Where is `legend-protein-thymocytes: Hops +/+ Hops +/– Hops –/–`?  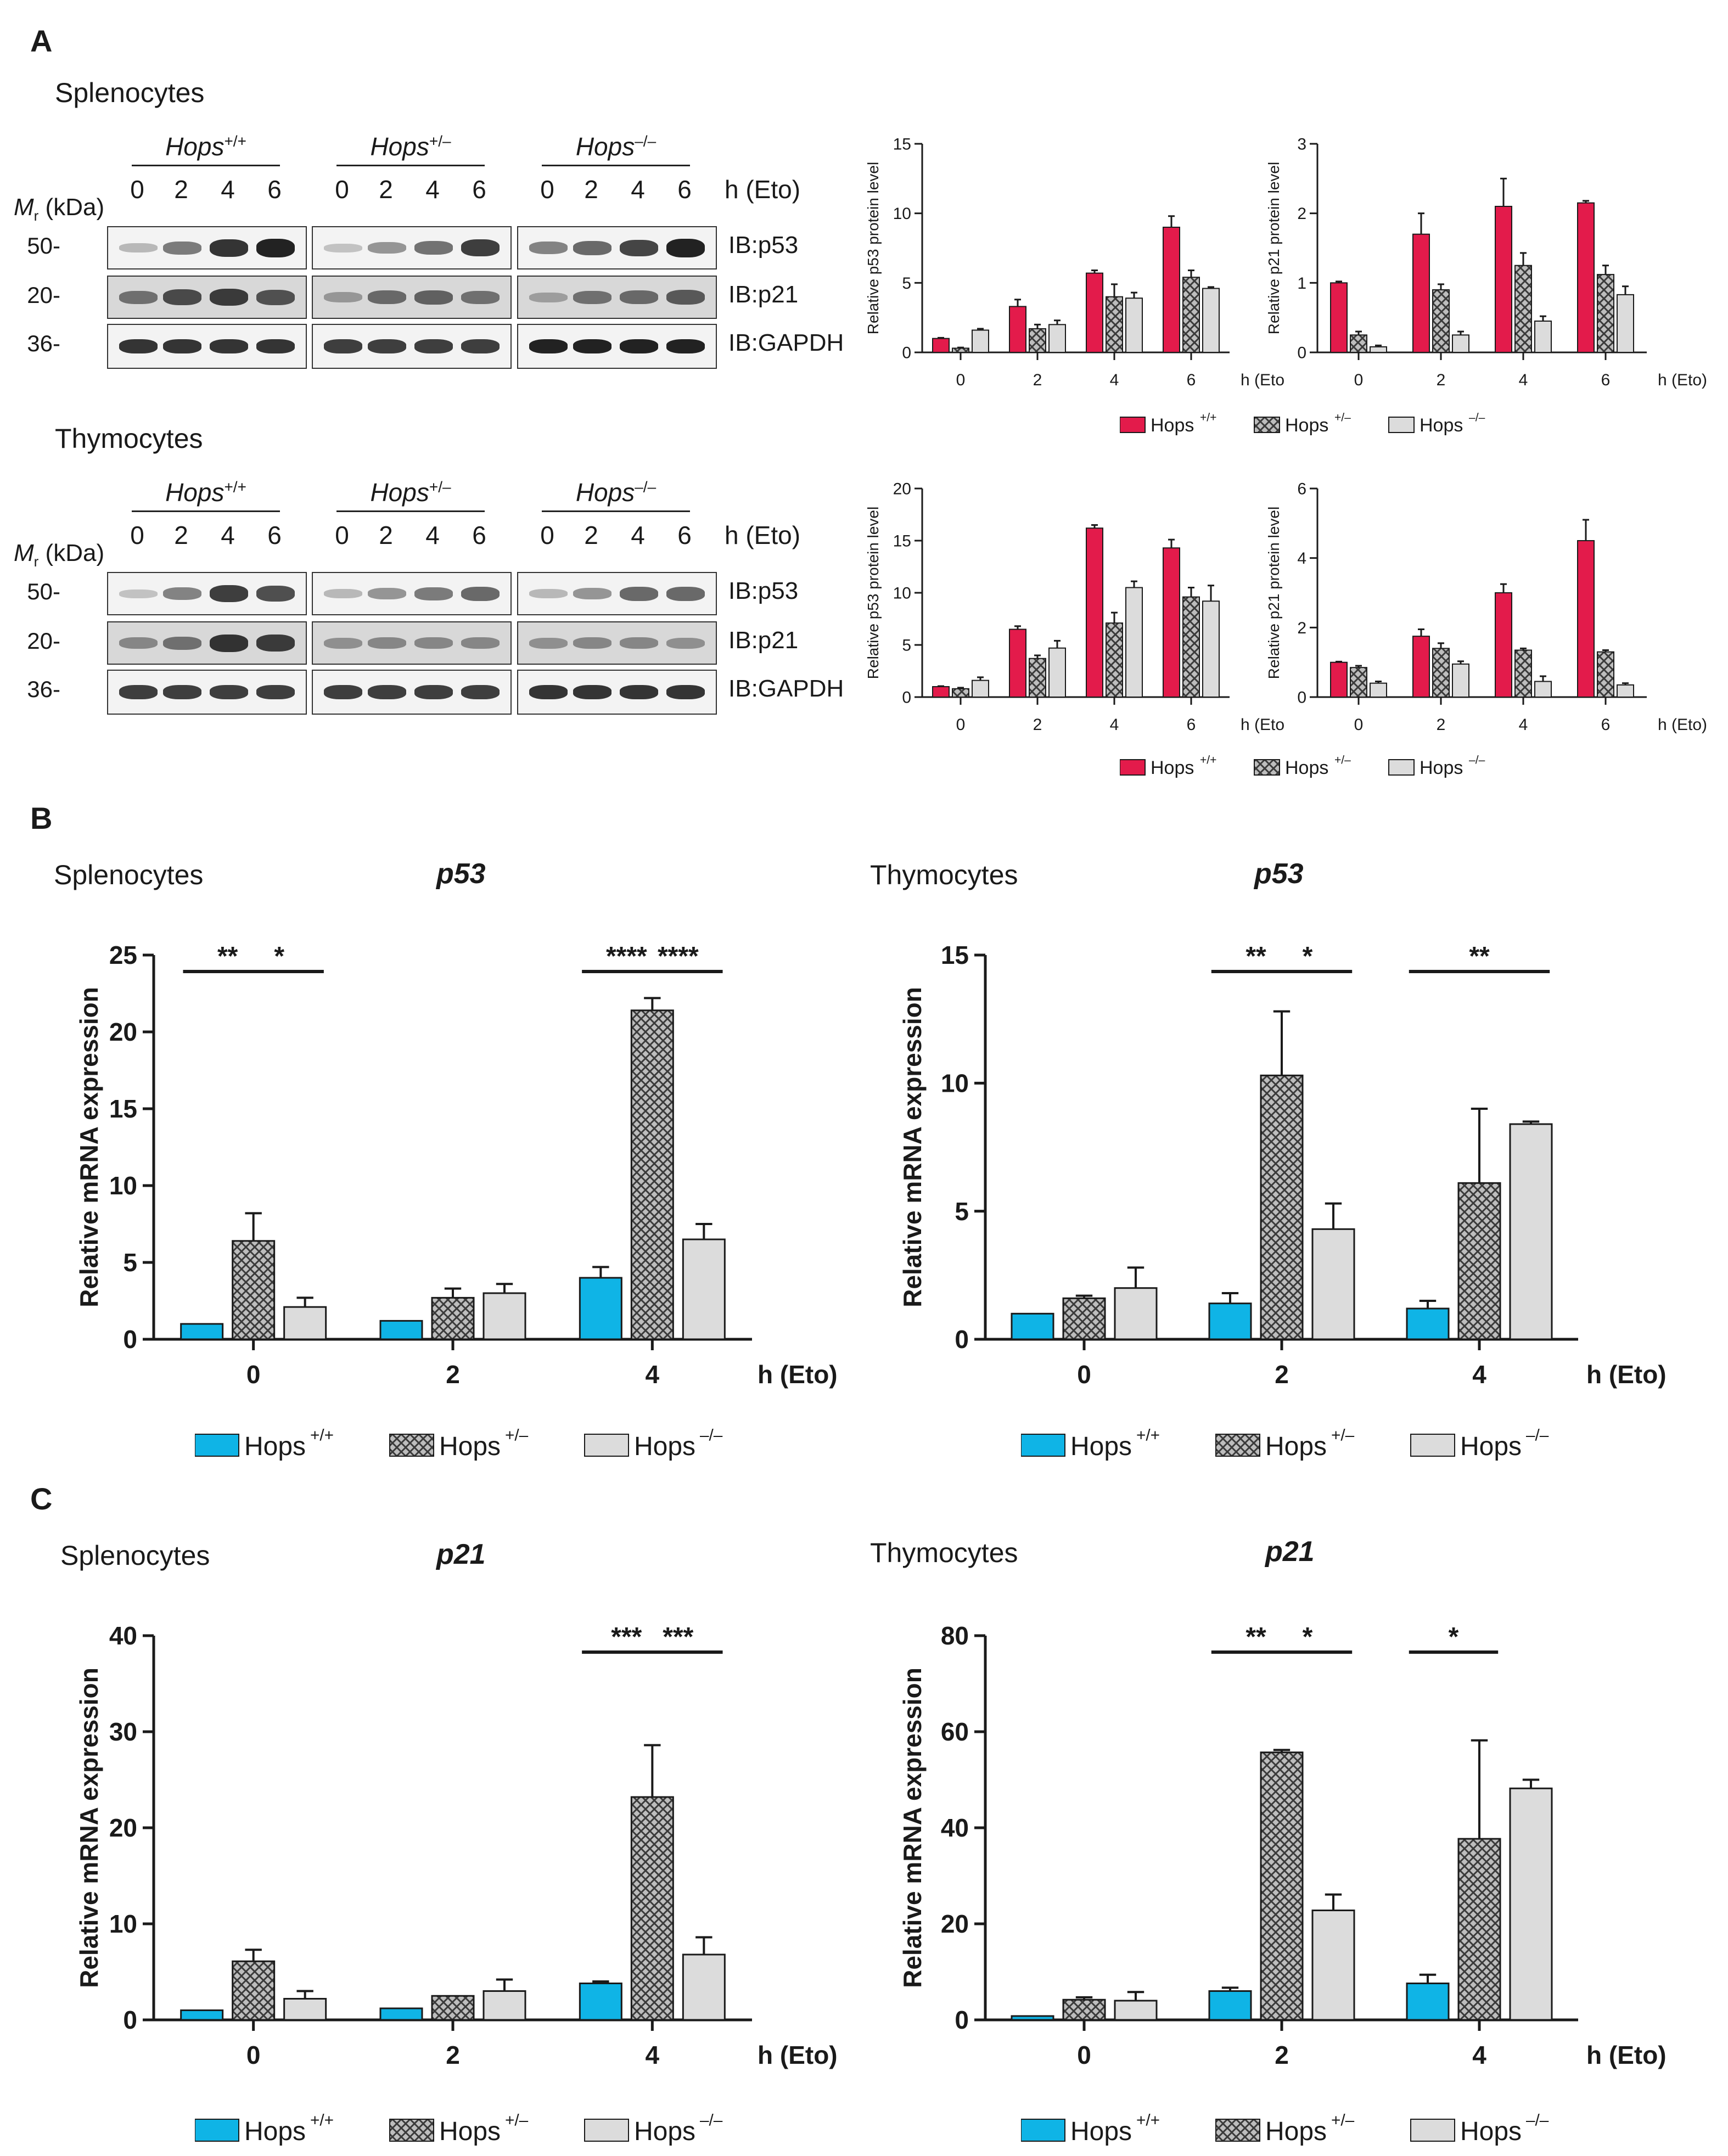 legend-protein-thymocytes: Hops +/+ Hops +/– Hops –/– is located at coordinates (1303, 766).